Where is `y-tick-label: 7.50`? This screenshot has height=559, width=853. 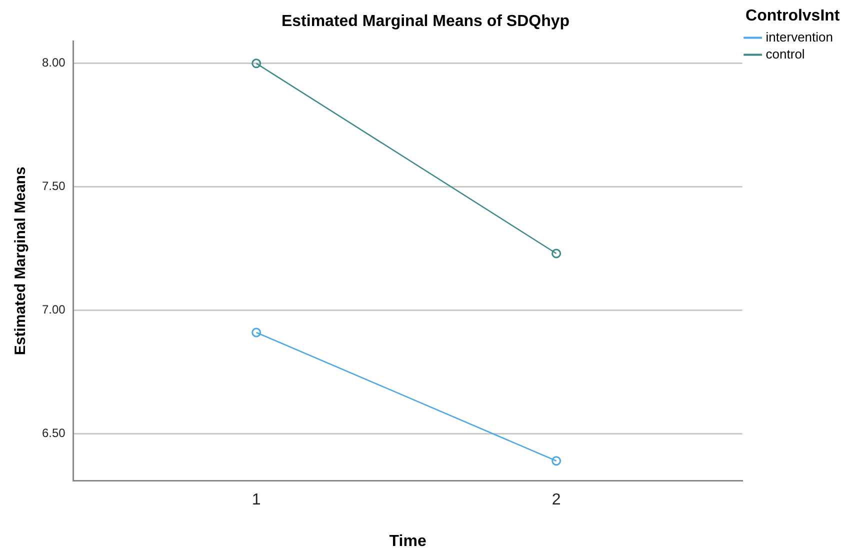 y-tick-label: 7.50 is located at coordinates (54, 186).